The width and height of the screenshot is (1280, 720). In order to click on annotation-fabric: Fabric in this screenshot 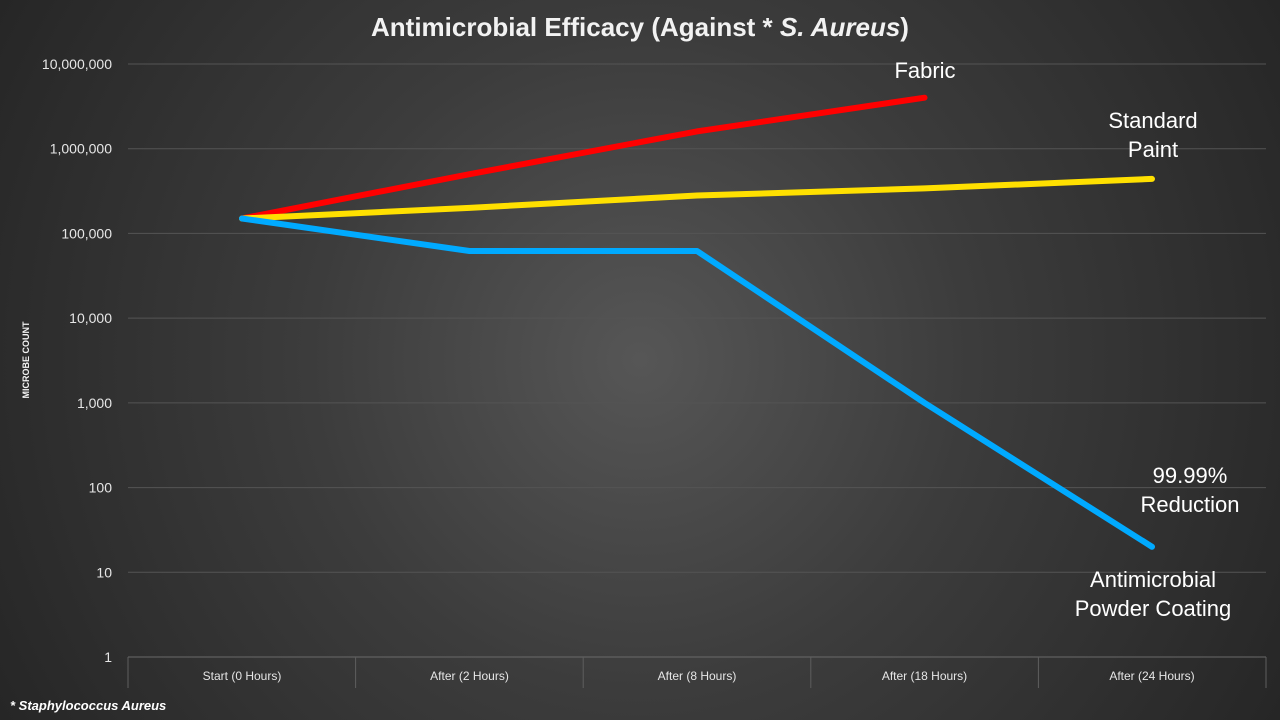, I will do `click(924, 70)`.